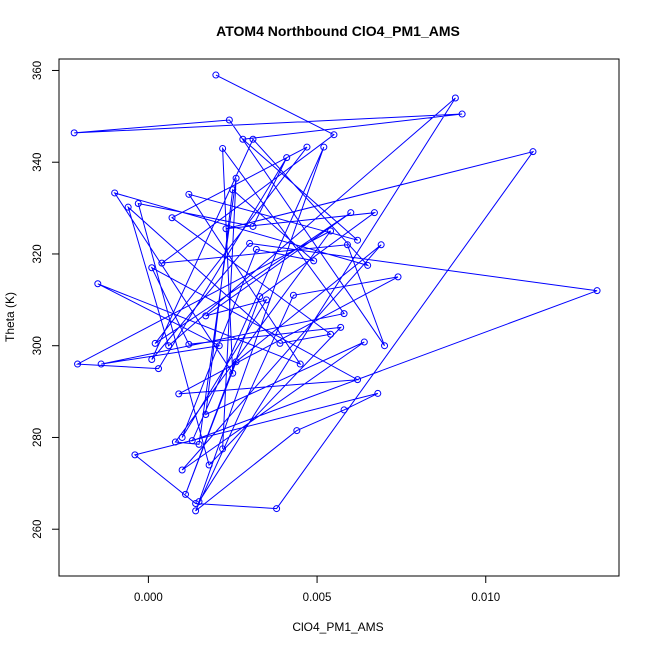  I want to click on x-tick-label: 0.000, so click(148, 598).